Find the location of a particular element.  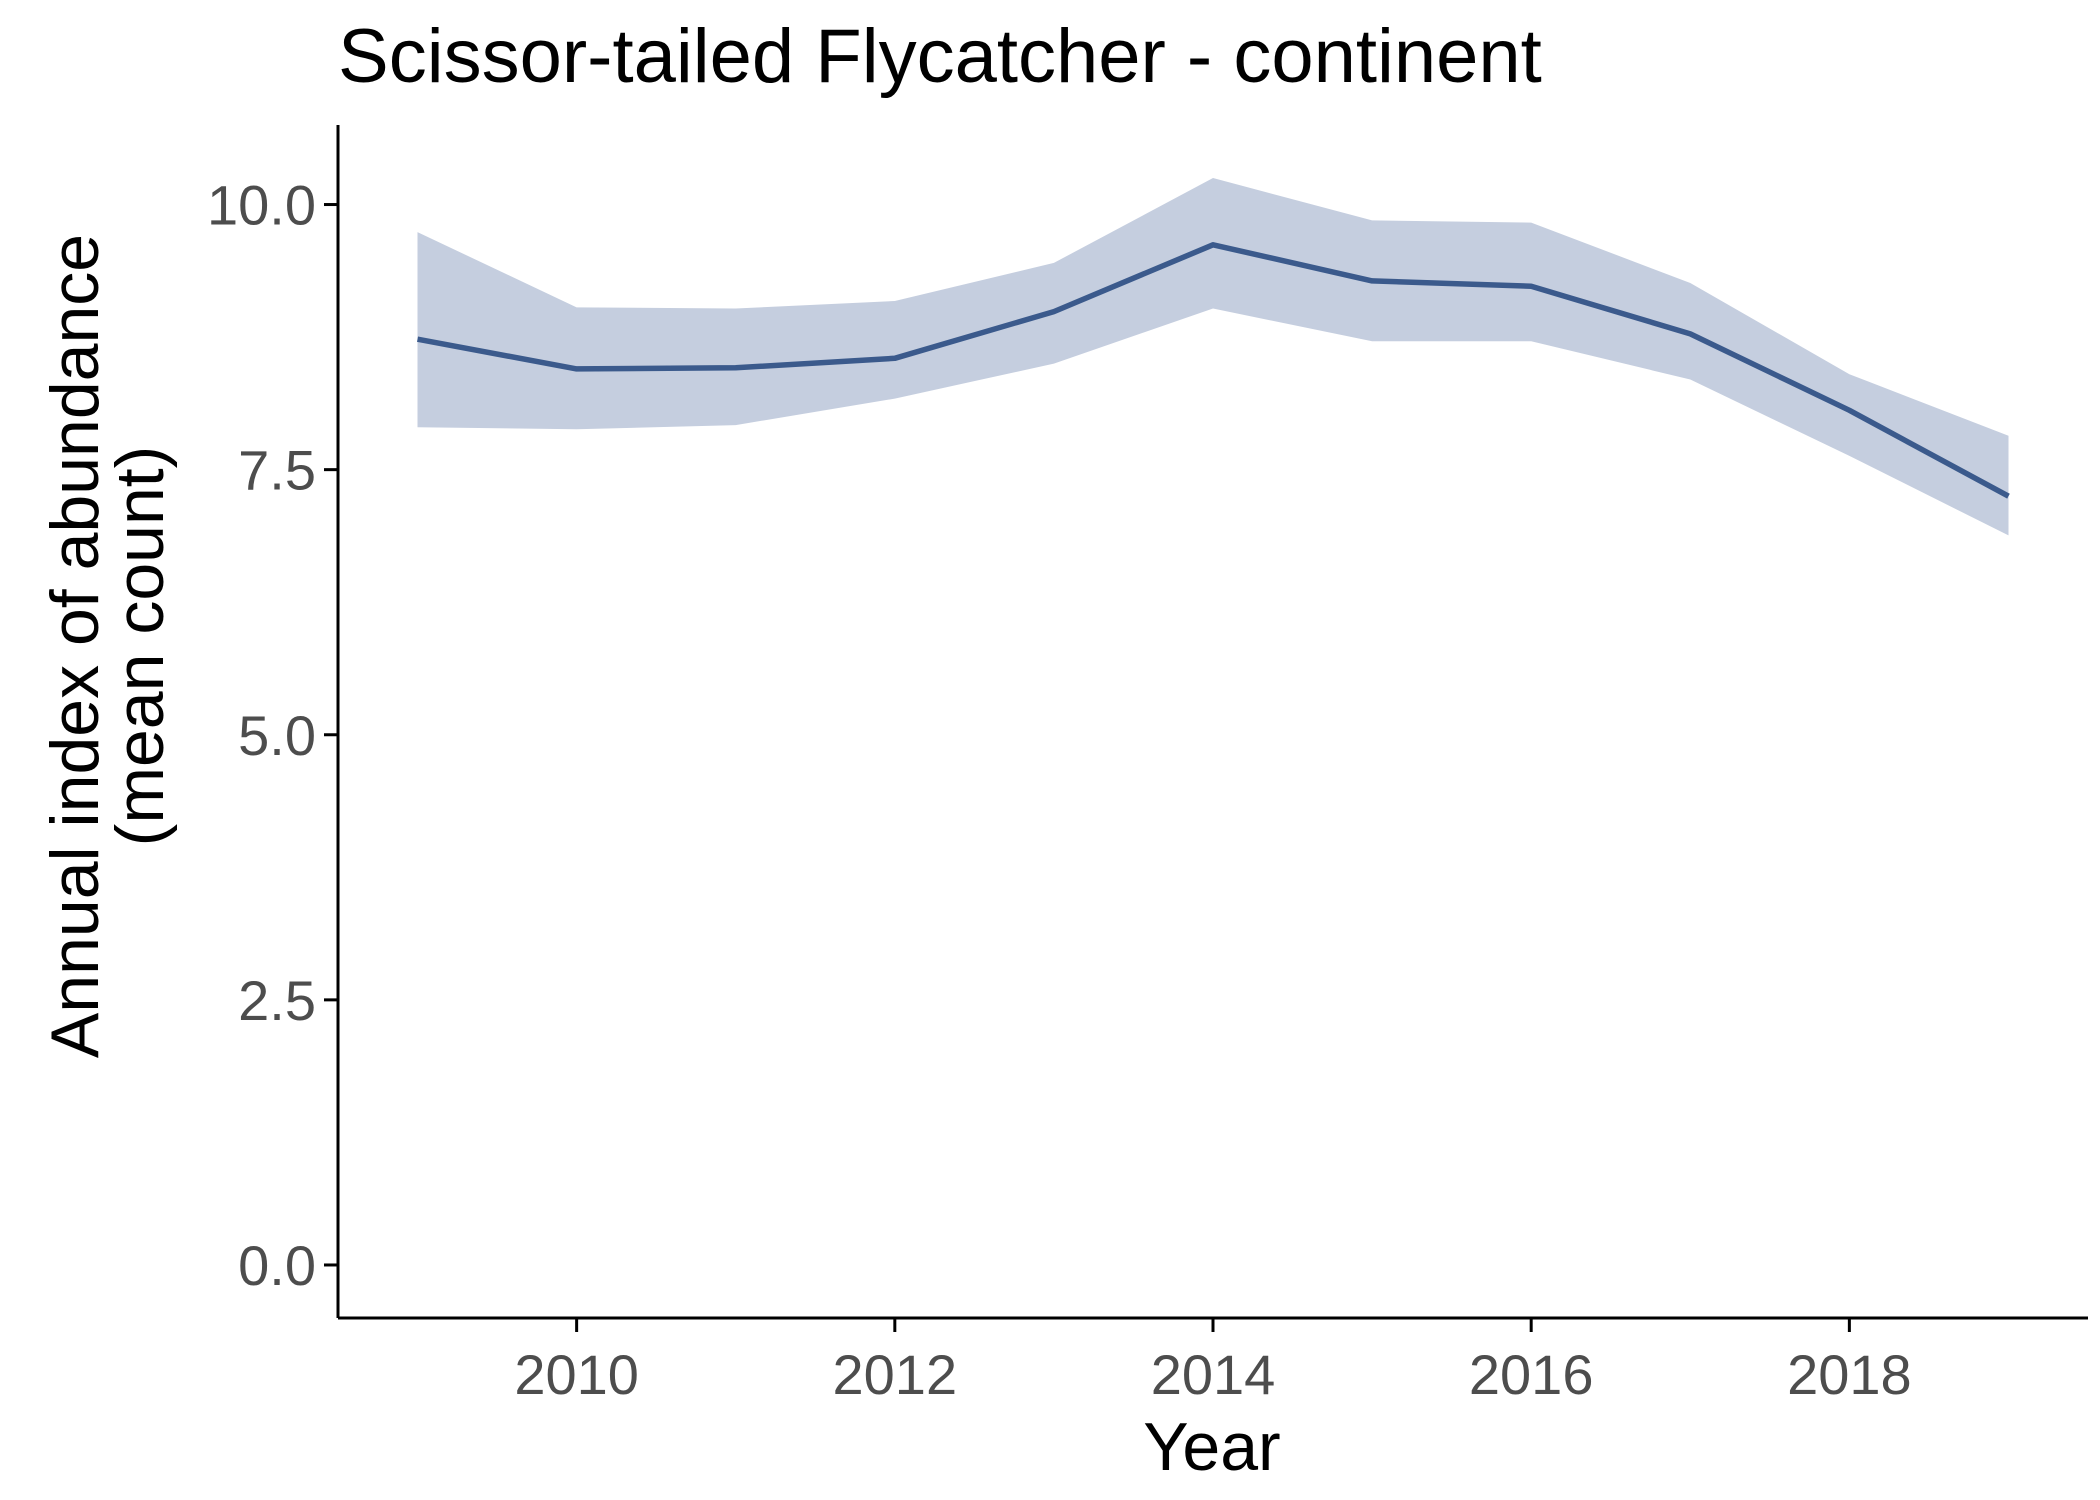

series-line is located at coordinates (1213, 370).